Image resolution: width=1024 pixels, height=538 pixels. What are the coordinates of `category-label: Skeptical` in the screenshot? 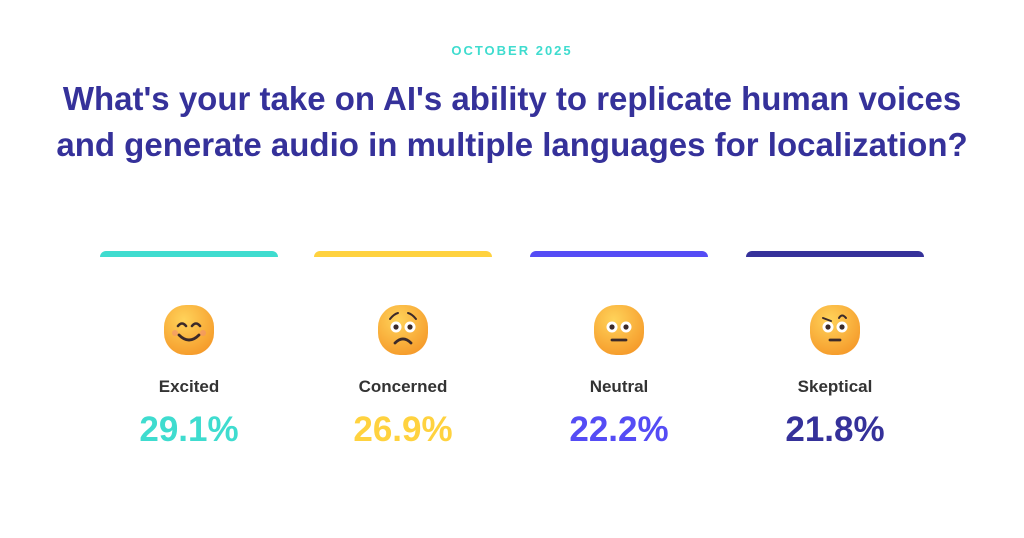 It's located at (835, 386).